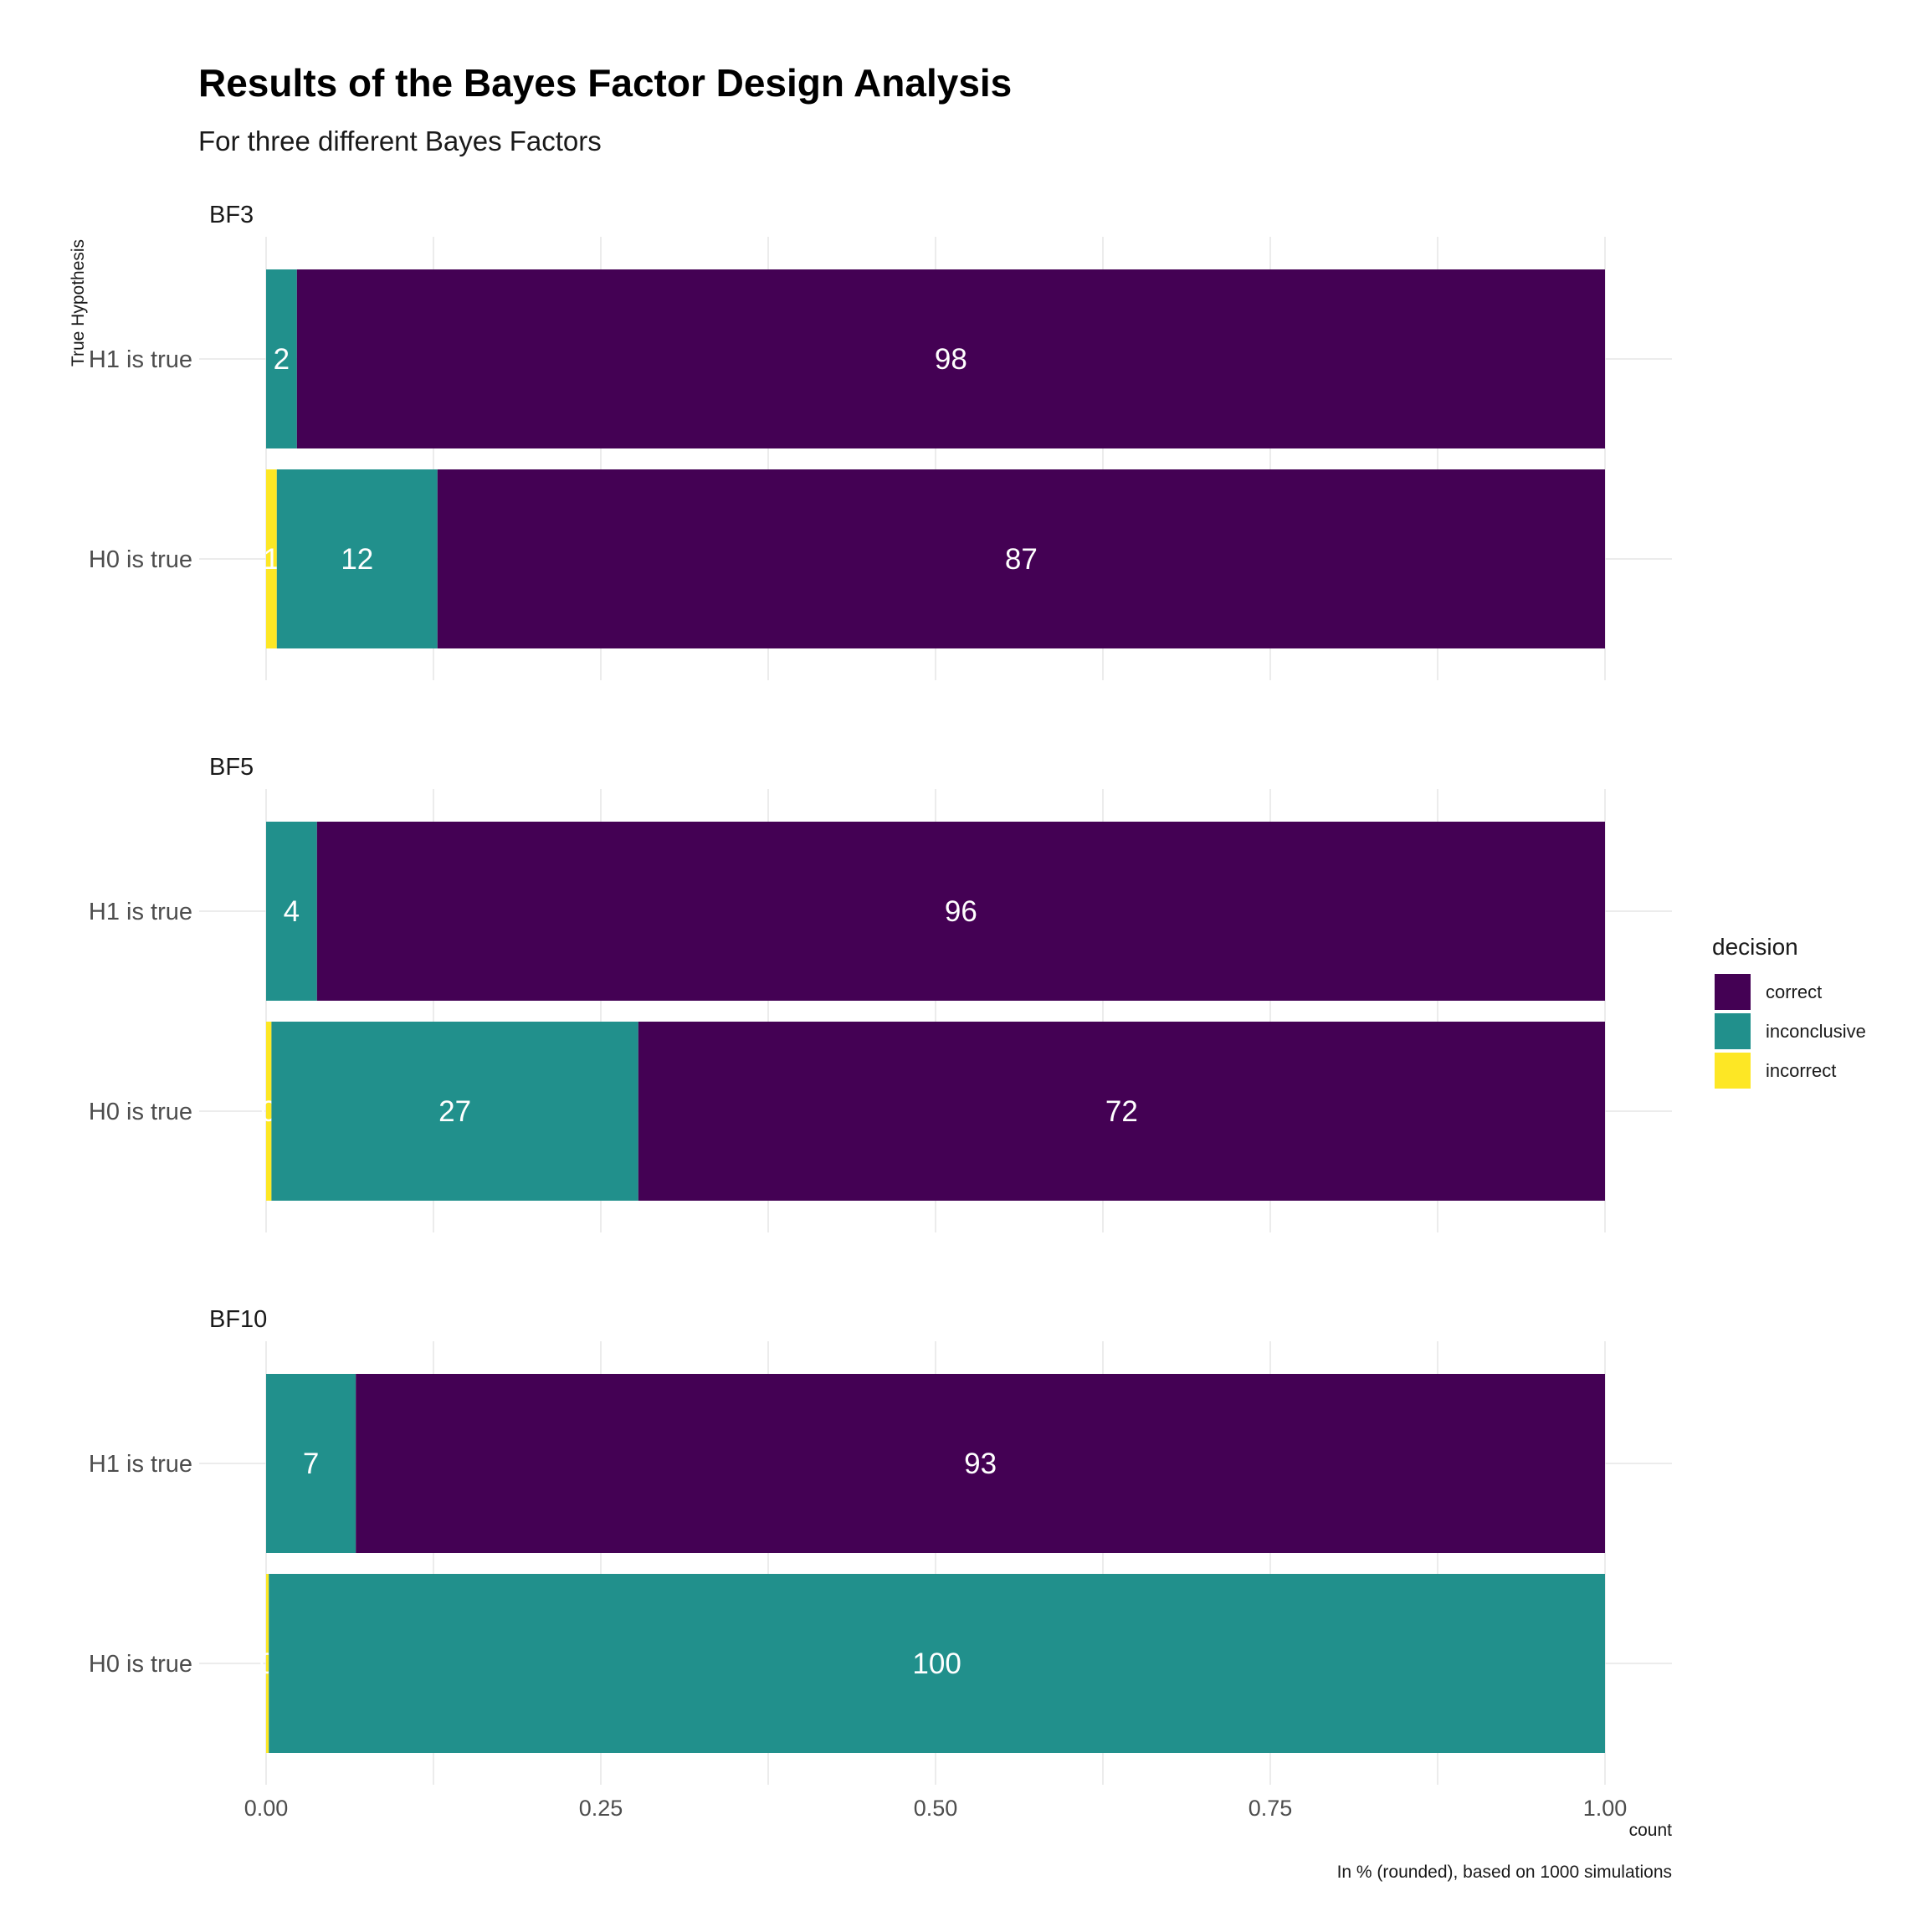 This screenshot has height=1932, width=1928. I want to click on data-label: 87, so click(1021, 559).